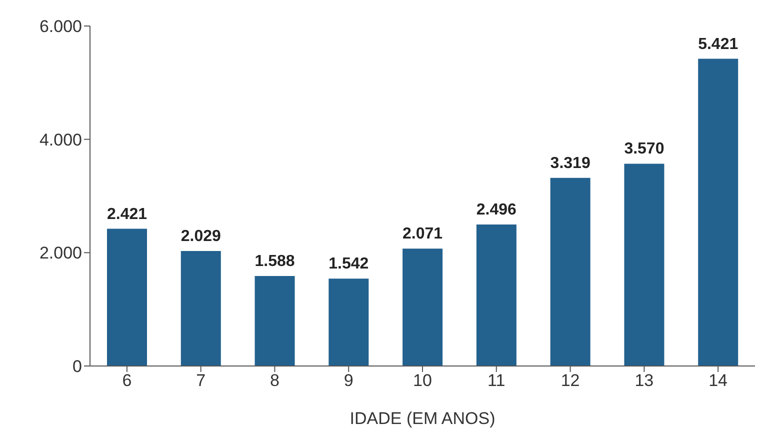 This screenshot has height=438, width=765. Describe the element at coordinates (349, 380) in the screenshot. I see `x-tick-label: 9` at that location.